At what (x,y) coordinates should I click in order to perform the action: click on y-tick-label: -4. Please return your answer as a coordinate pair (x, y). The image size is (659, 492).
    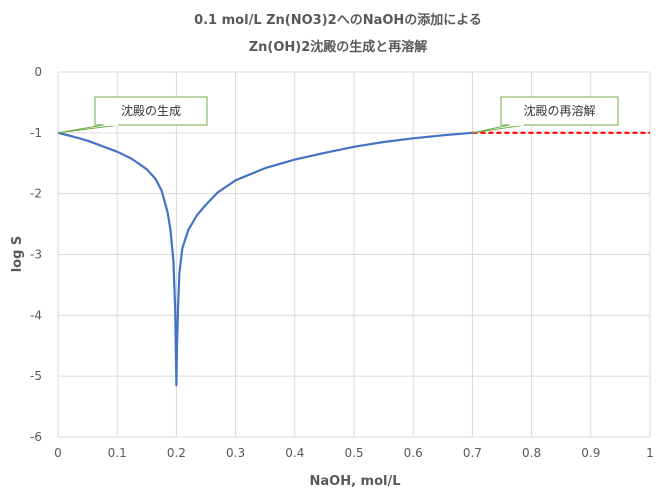
    Looking at the image, I should click on (36, 315).